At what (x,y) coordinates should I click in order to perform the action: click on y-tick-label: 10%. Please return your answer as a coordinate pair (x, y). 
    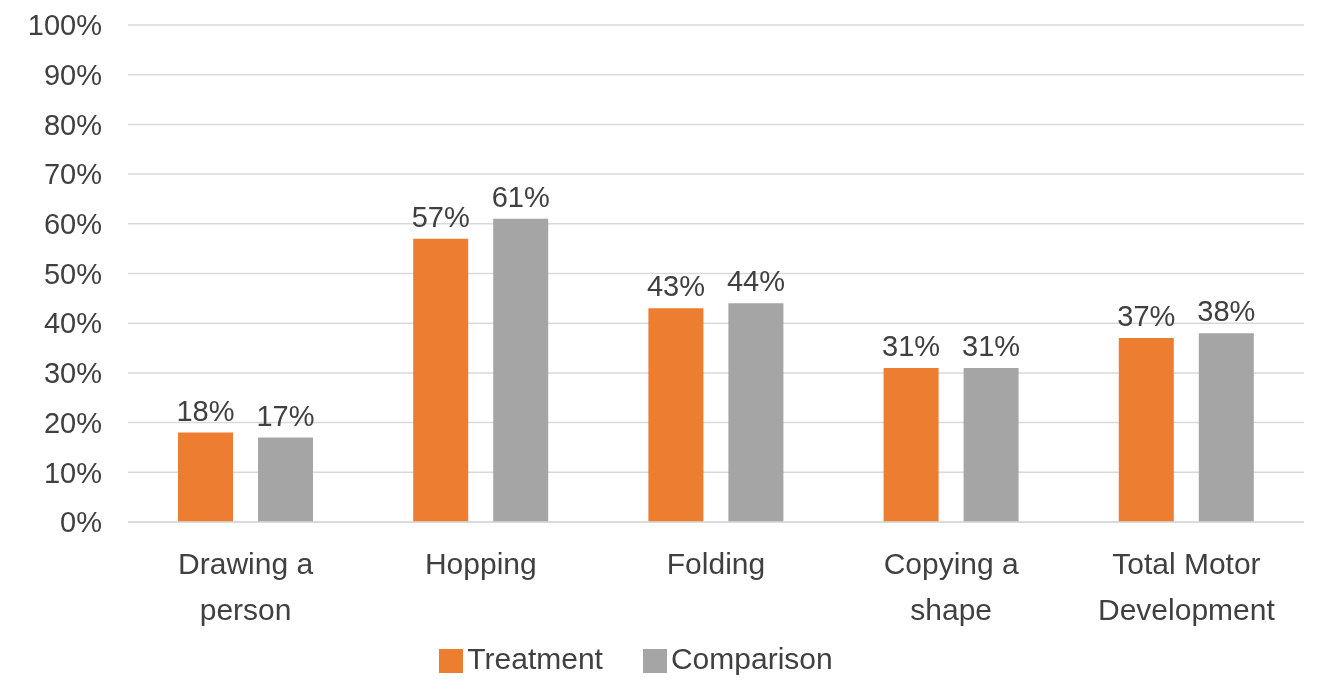
    Looking at the image, I should click on (72, 472).